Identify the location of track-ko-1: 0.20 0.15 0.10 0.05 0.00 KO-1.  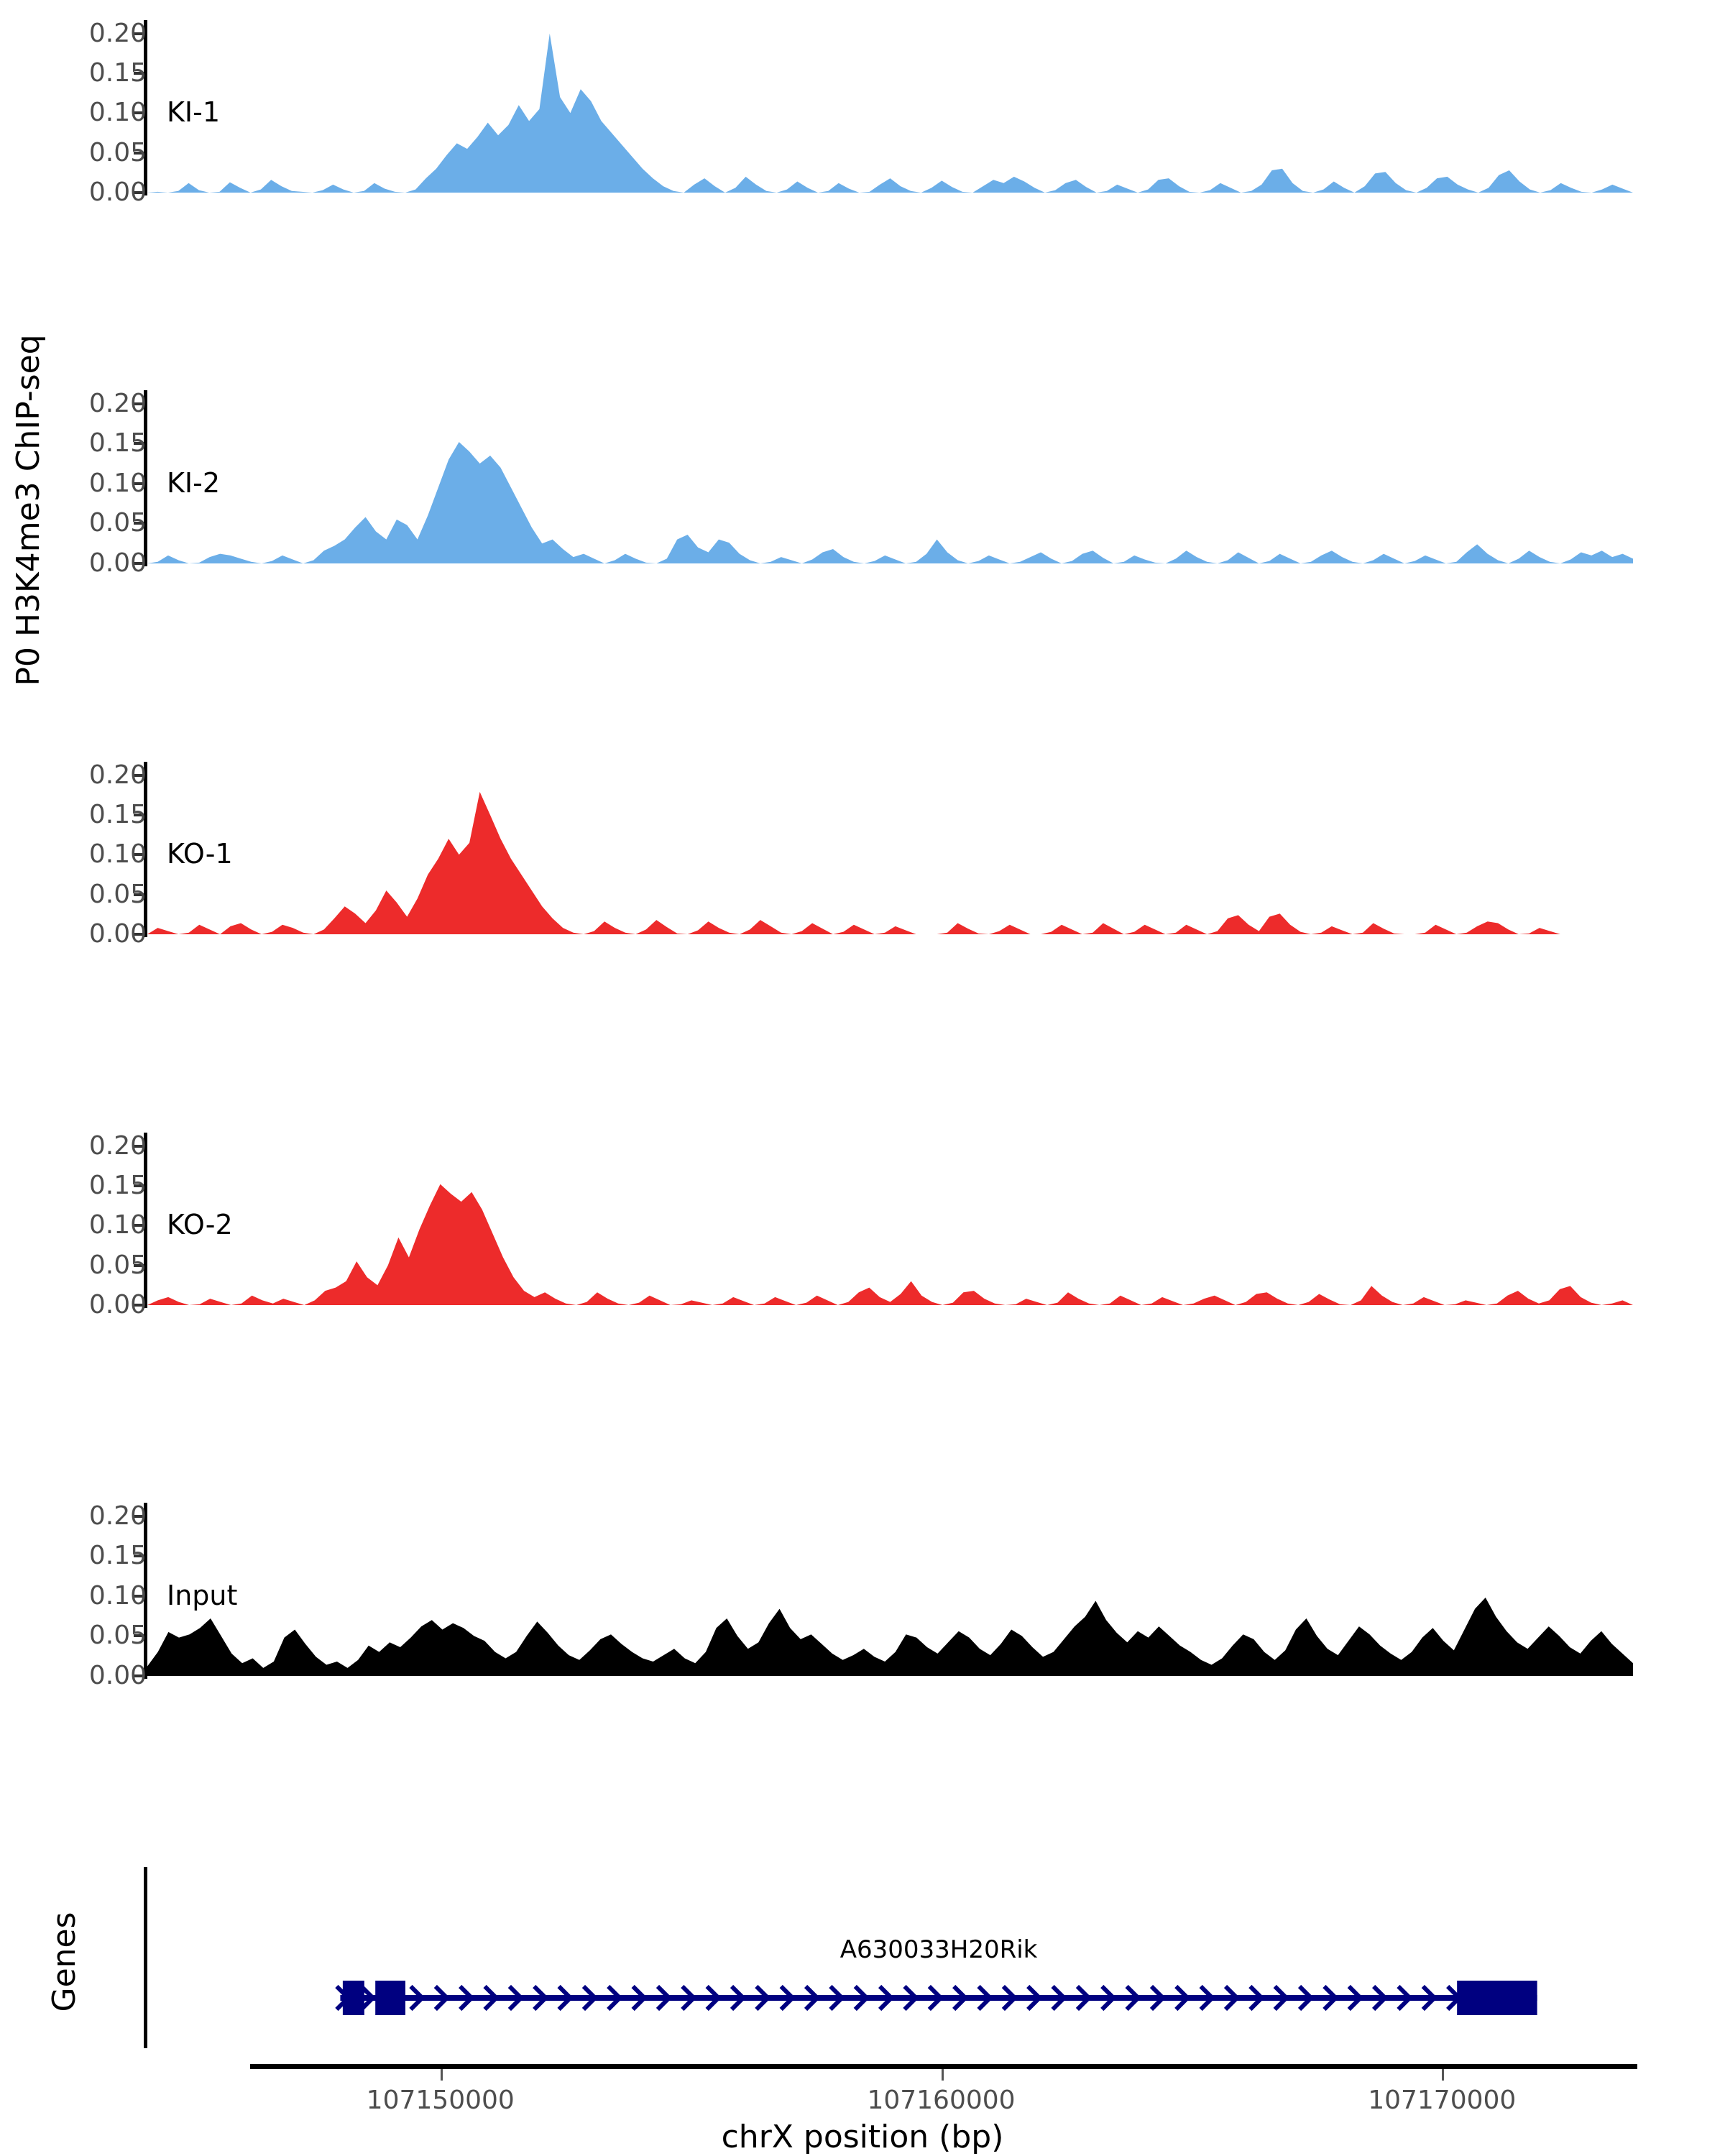
(862, 849).